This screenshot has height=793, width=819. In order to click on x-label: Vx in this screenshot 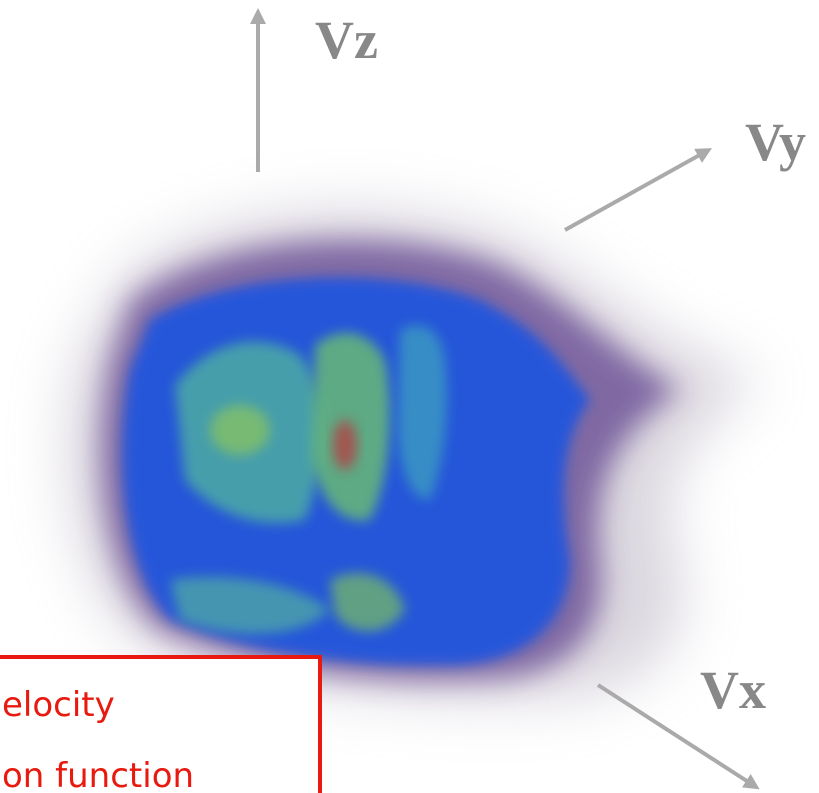, I will do `click(733, 690)`.